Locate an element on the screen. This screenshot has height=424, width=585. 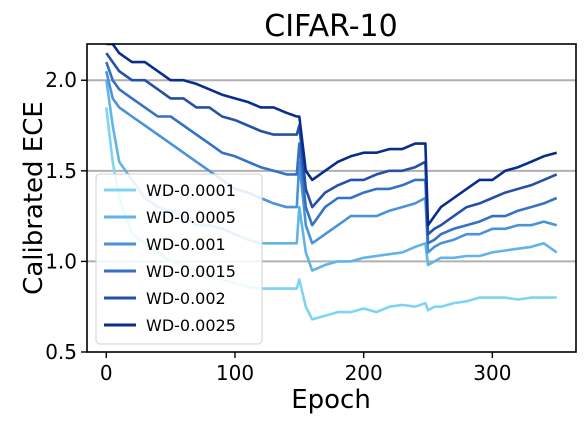
x-tick-label: 300 is located at coordinates (492, 373).